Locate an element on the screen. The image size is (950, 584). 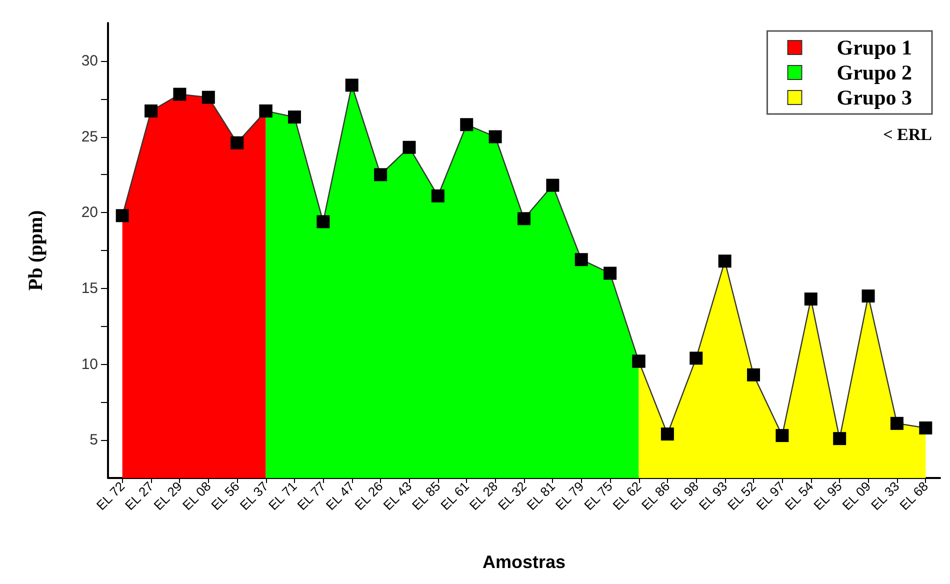
y-tick-label: 15 is located at coordinates (89, 288).